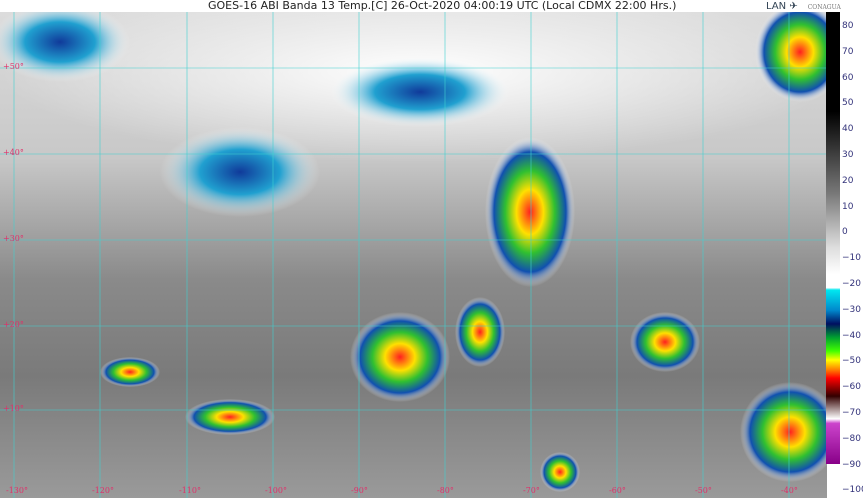 The height and width of the screenshot is (501, 863). Describe the element at coordinates (17, 490) in the screenshot. I see `longitude-label: -130°` at that location.